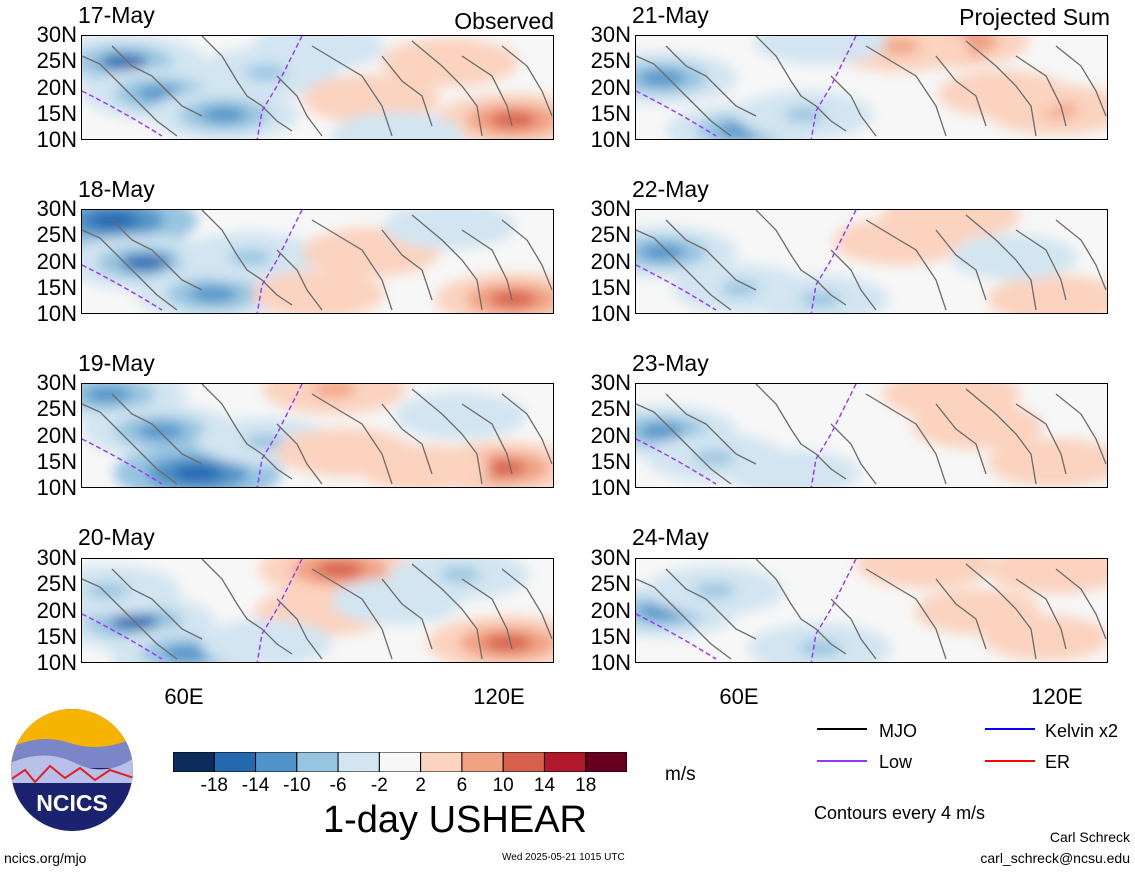 This screenshot has height=872, width=1135. What do you see at coordinates (610, 662) in the screenshot?
I see `ytick-10n-24-may: 10N` at bounding box center [610, 662].